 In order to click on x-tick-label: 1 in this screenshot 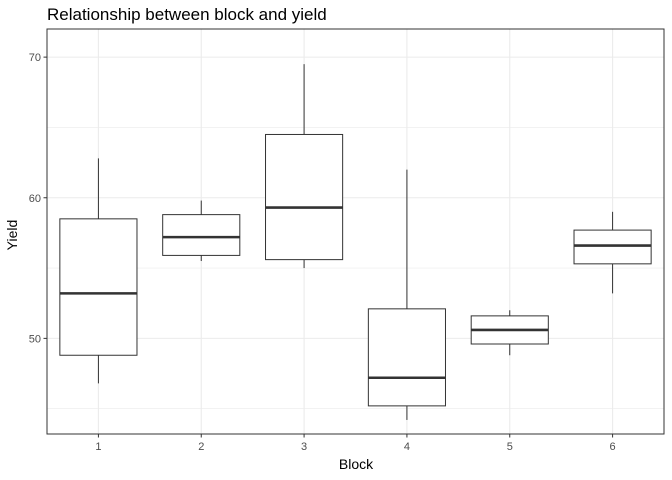, I will do `click(98, 447)`.